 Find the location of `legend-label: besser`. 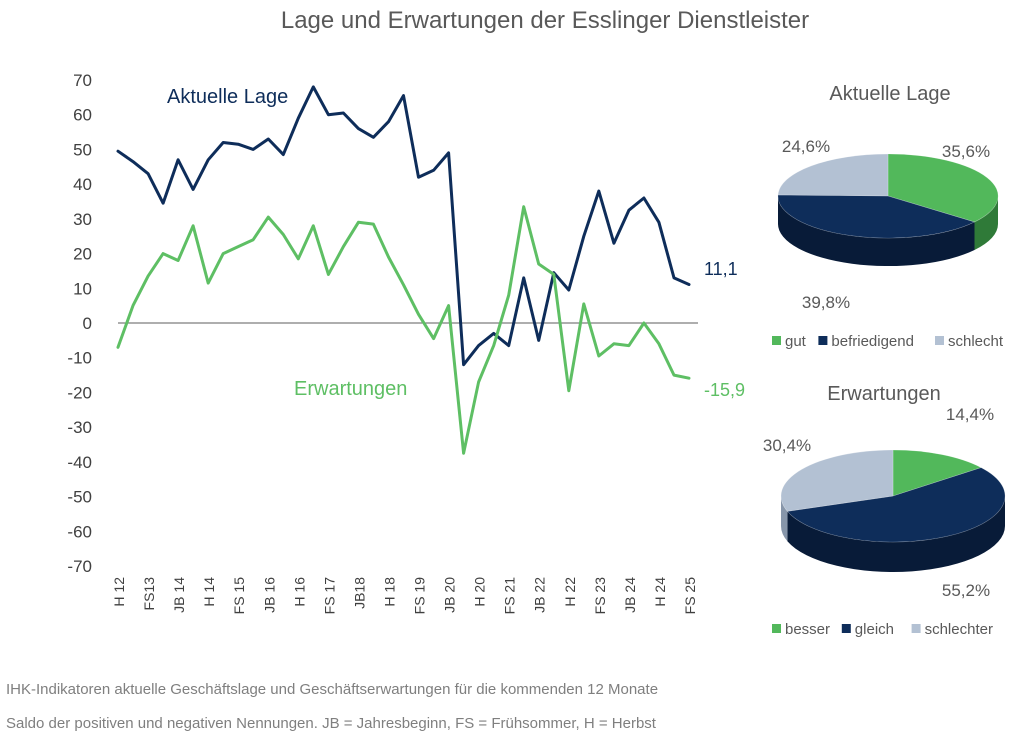

legend-label: besser is located at coordinates (807, 629).